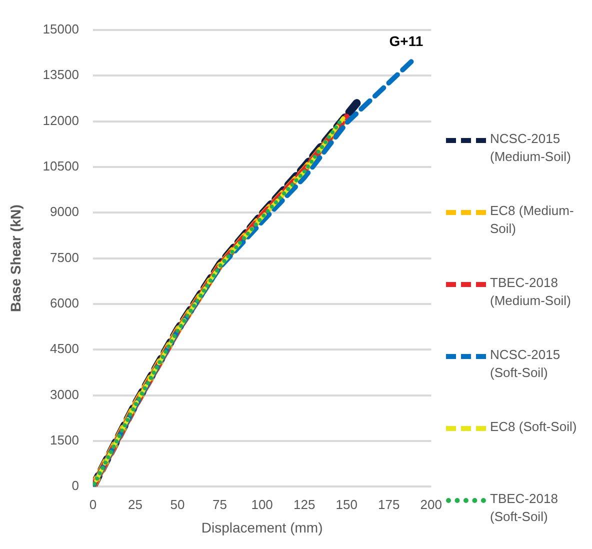  I want to click on legend-label: NCSC-2015 (Medium-Soil), so click(531, 148).